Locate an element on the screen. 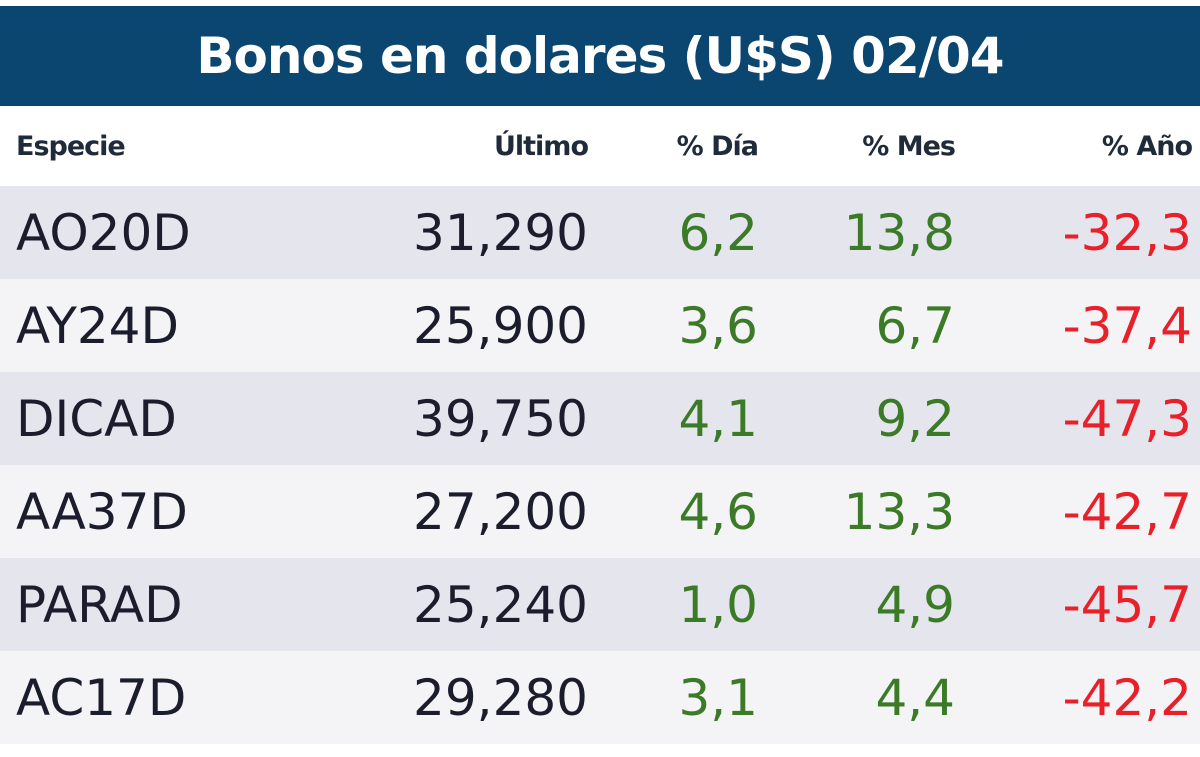  table-cell: 6,7 is located at coordinates (915, 325).